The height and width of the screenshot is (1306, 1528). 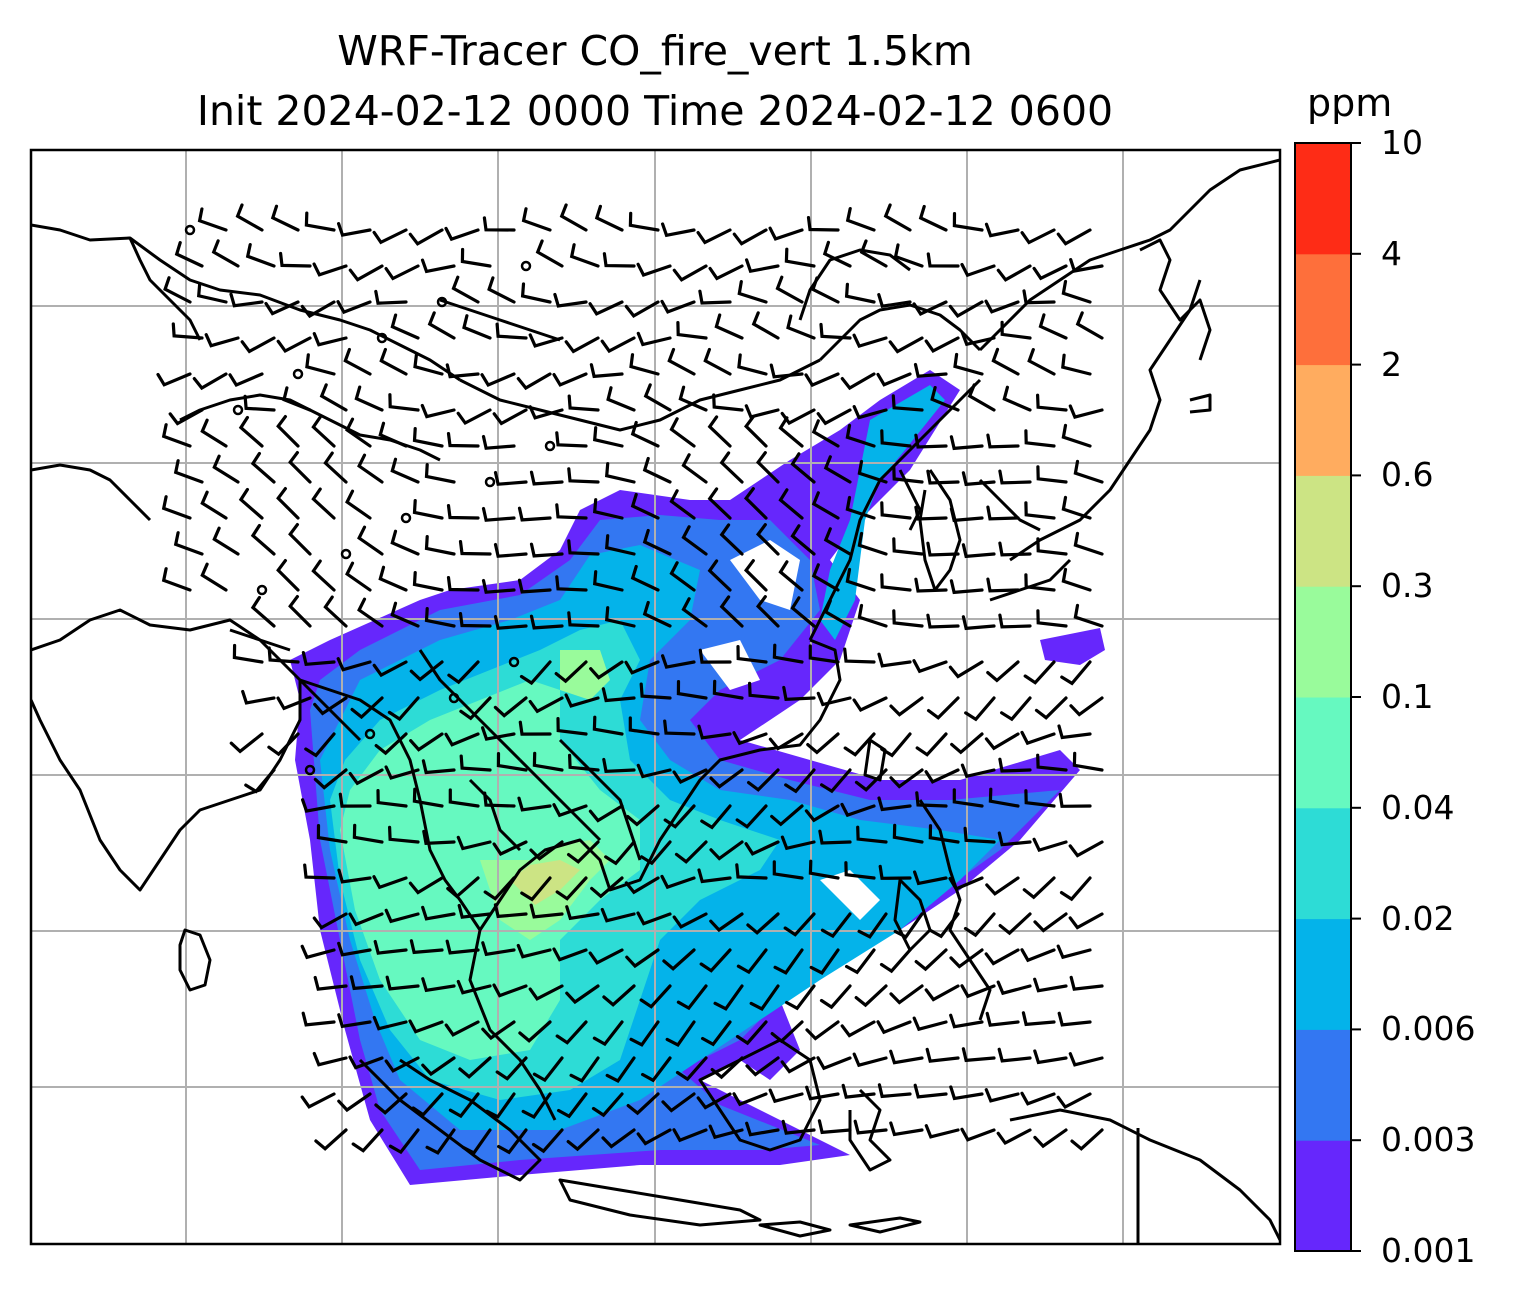 What do you see at coordinates (1407, 586) in the screenshot?
I see `colorbar-tick-label: 0.3` at bounding box center [1407, 586].